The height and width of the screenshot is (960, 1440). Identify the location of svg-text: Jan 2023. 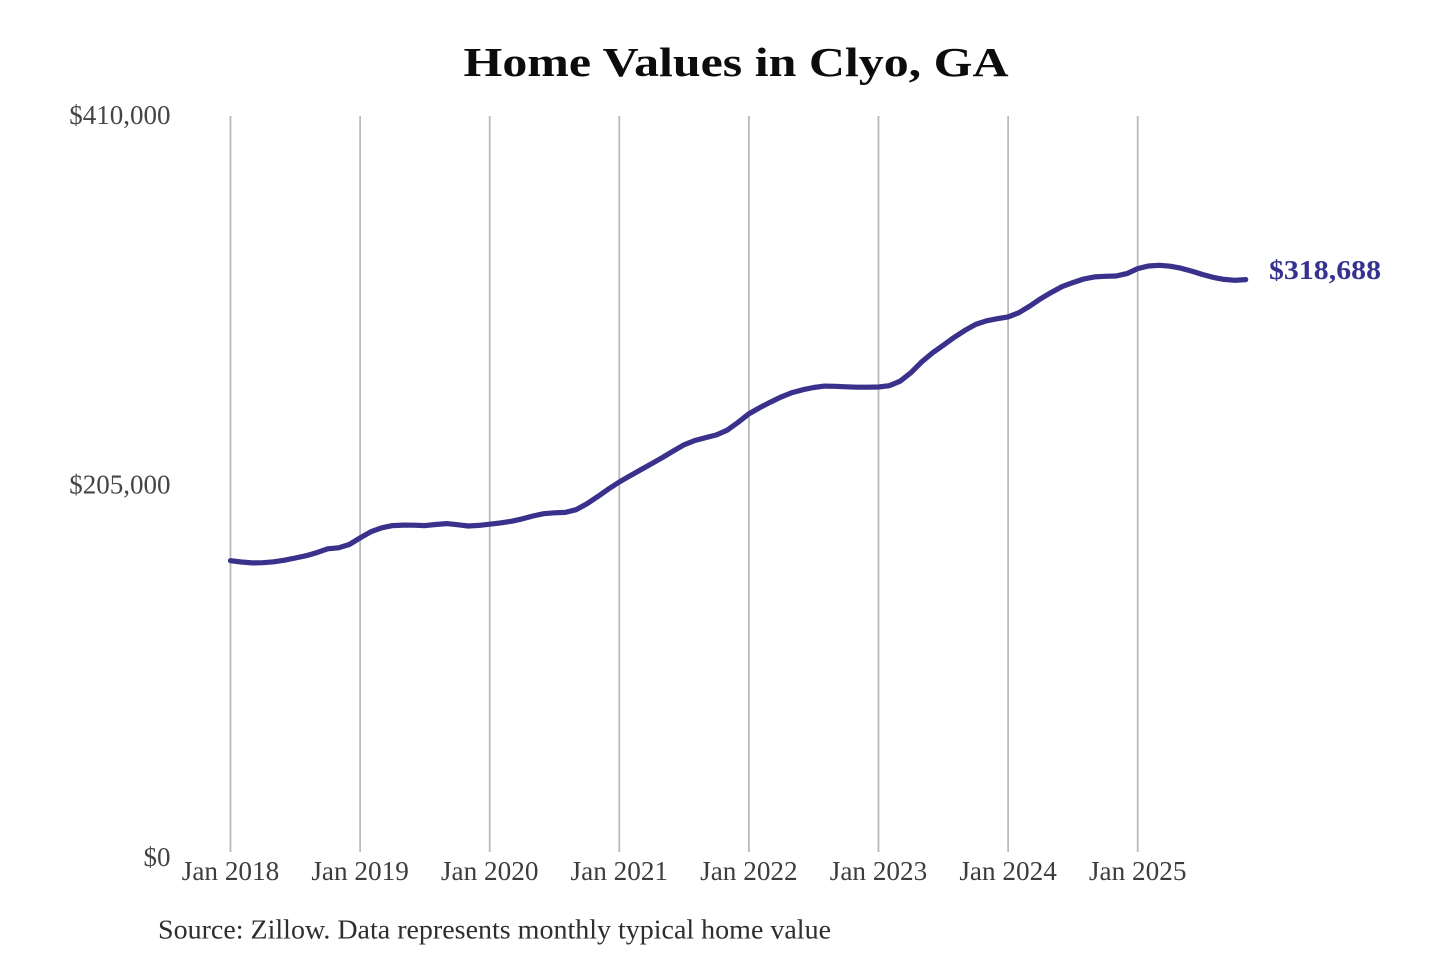
(879, 871).